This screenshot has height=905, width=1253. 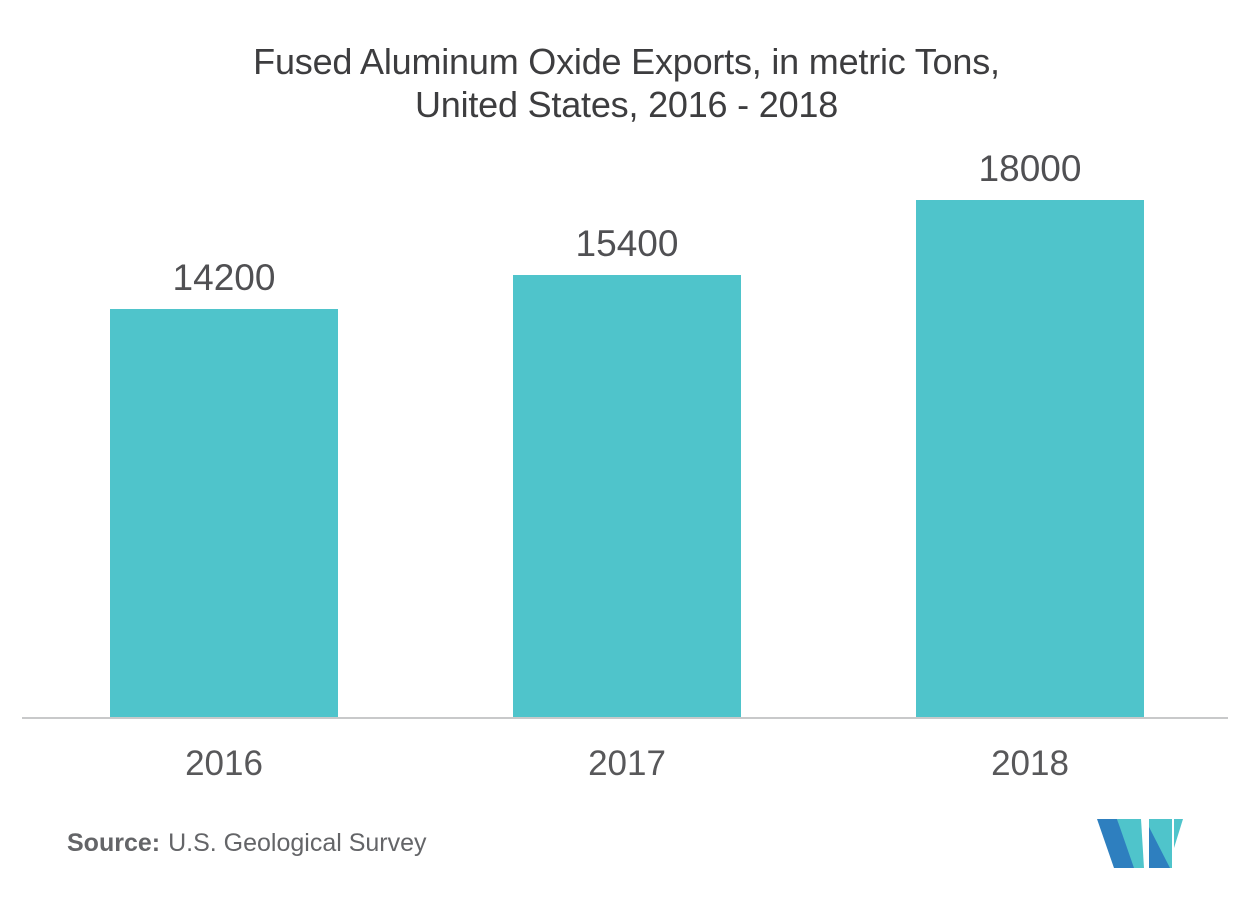 I want to click on bar-value-label-2017: 15400, so click(x=627, y=243).